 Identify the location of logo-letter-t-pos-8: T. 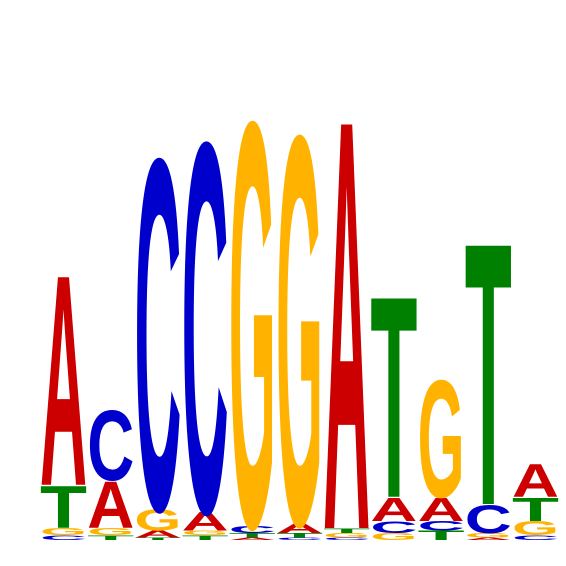
(393, 397).